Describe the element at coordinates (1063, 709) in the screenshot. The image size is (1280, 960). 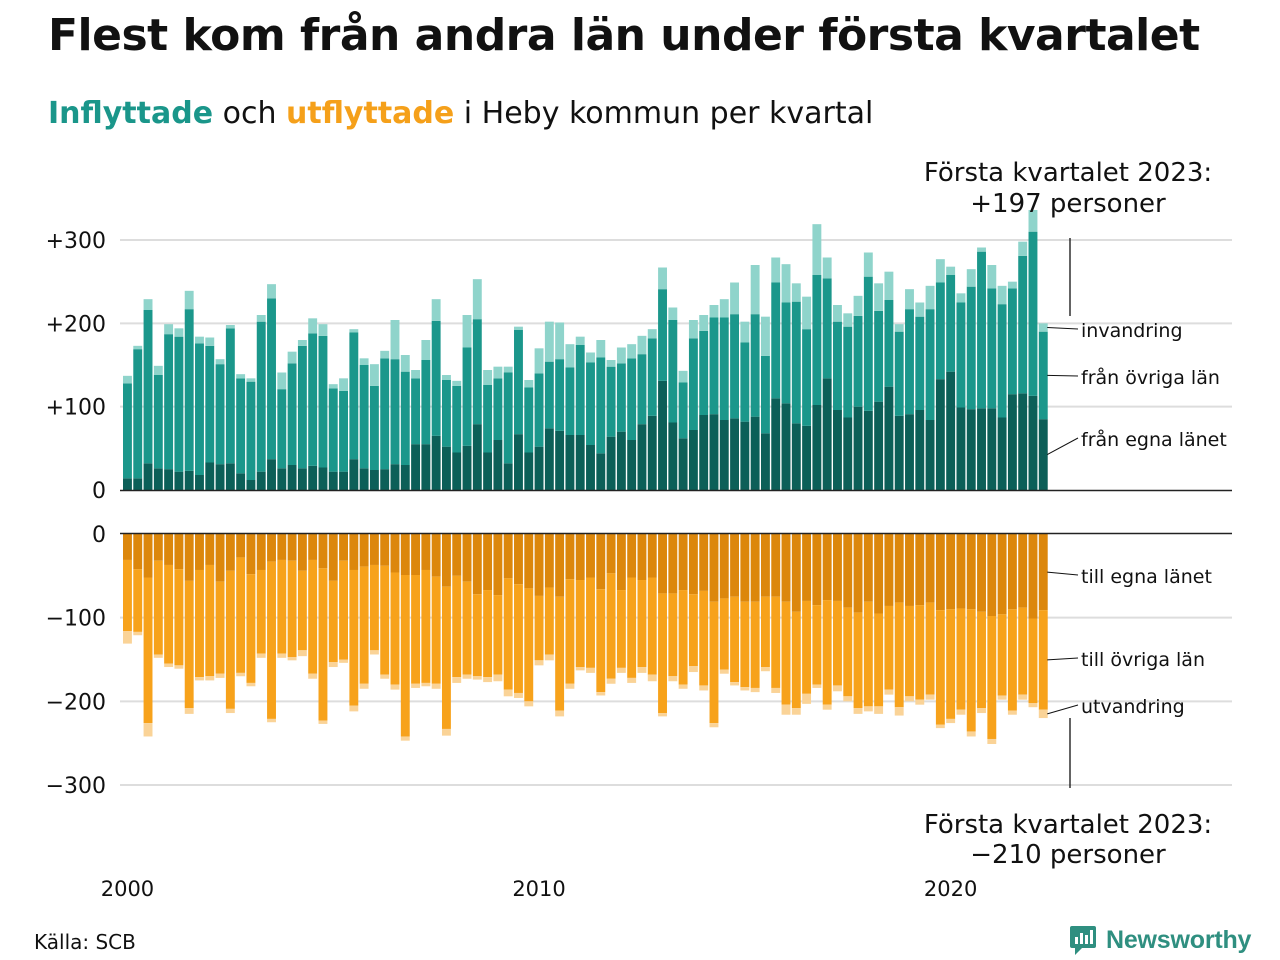
I see `series-label-leader-bottom` at that location.